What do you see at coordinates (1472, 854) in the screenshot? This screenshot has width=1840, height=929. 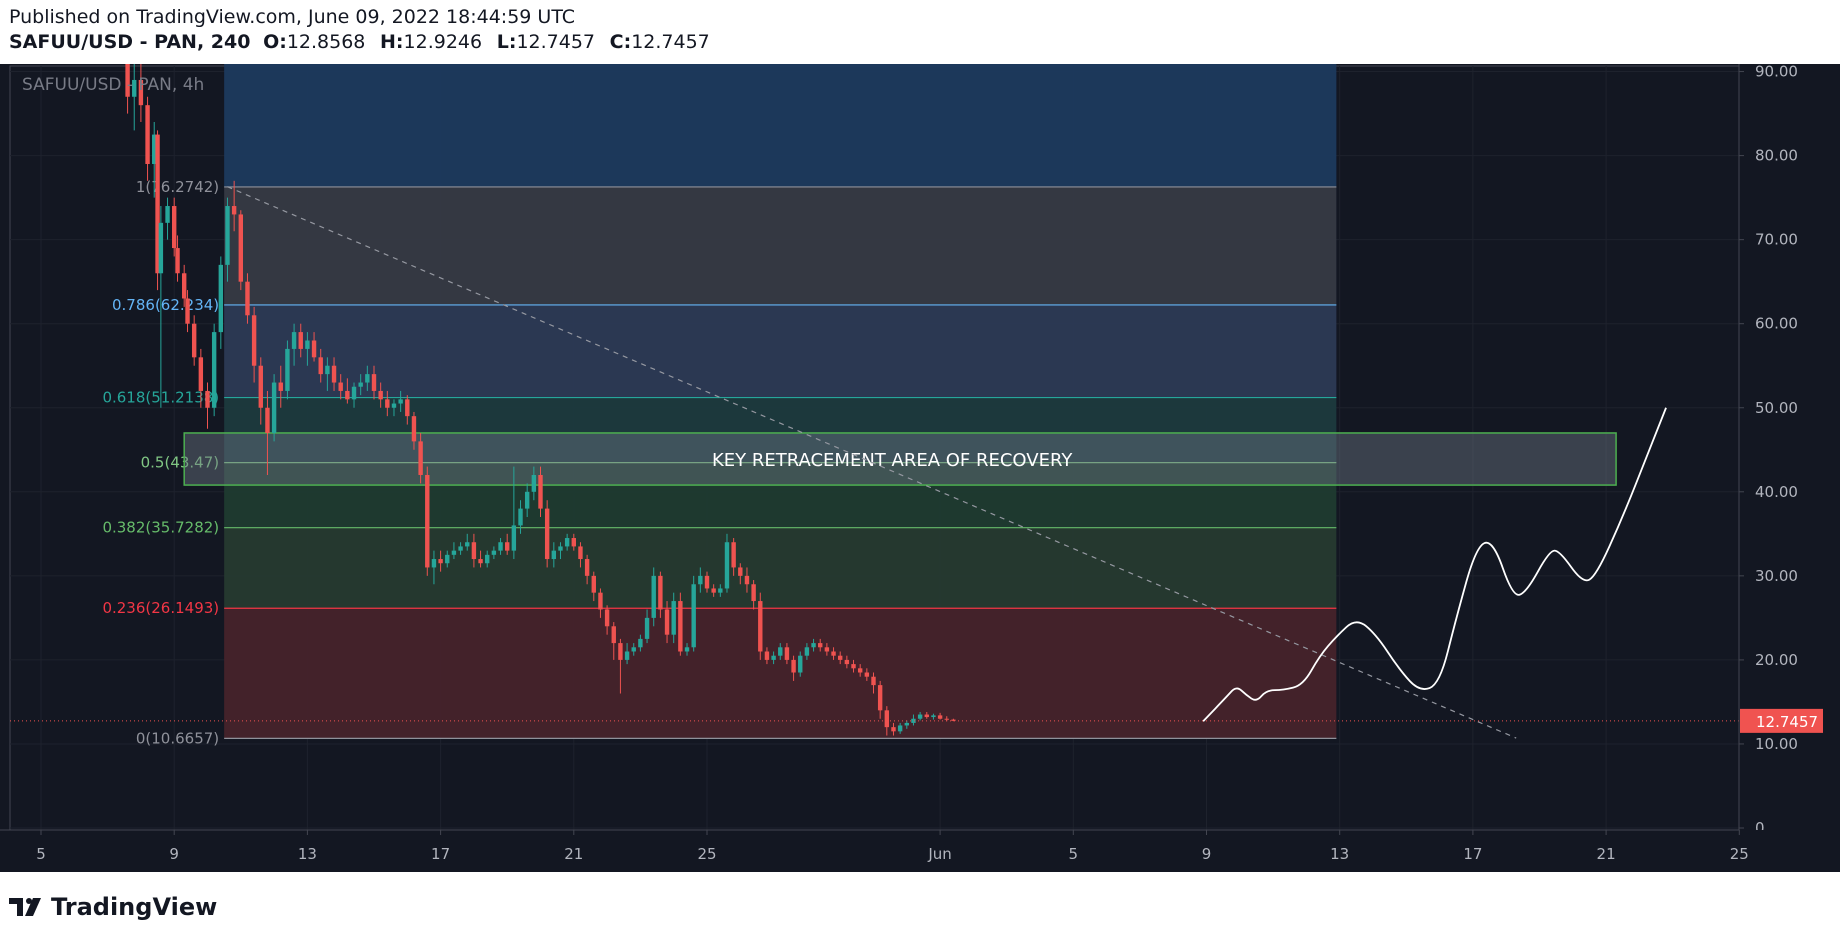 I see `x-tick-label: 17` at bounding box center [1472, 854].